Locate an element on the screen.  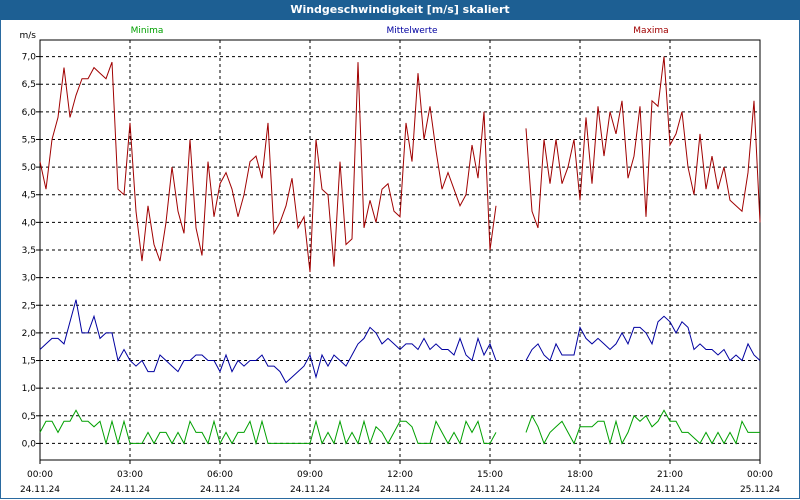
legend-entry-mittelwerte: Mittelwerte is located at coordinates (411, 31).